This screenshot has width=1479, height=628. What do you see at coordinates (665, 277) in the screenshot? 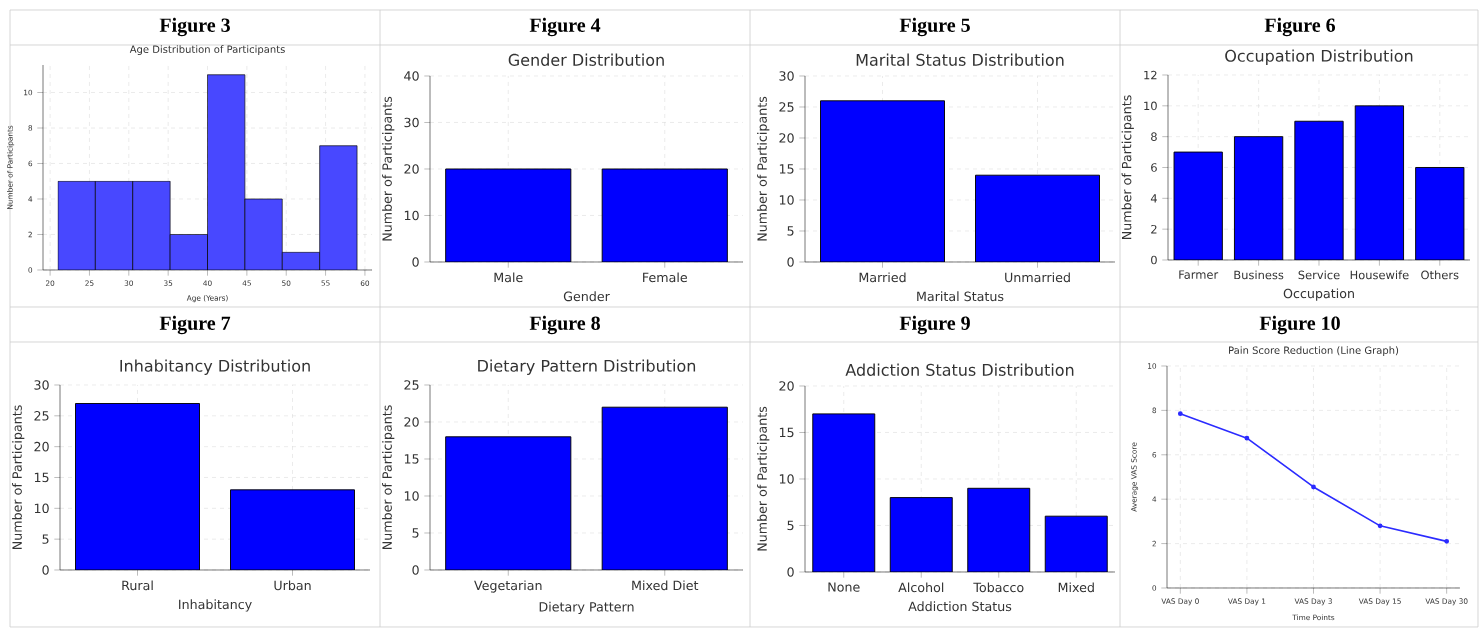
I see `x-tick-label: Female` at bounding box center [665, 277].